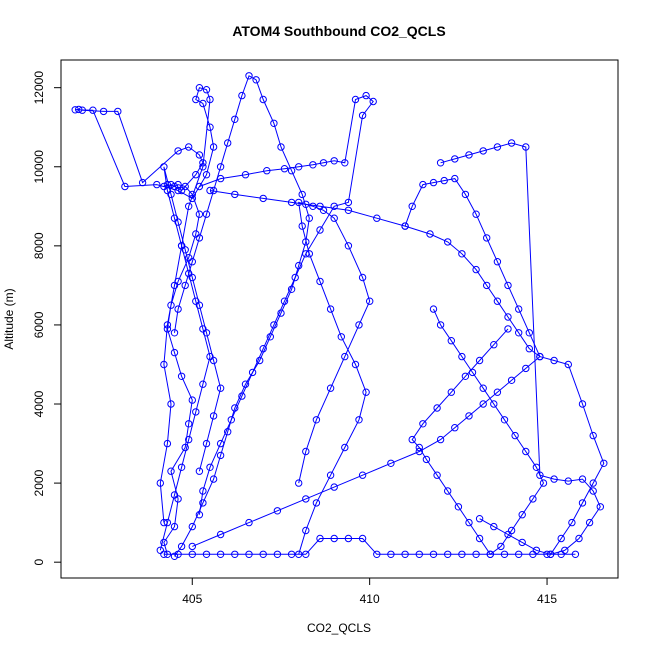  I want to click on y-tick-label: 12000, so click(39, 88).